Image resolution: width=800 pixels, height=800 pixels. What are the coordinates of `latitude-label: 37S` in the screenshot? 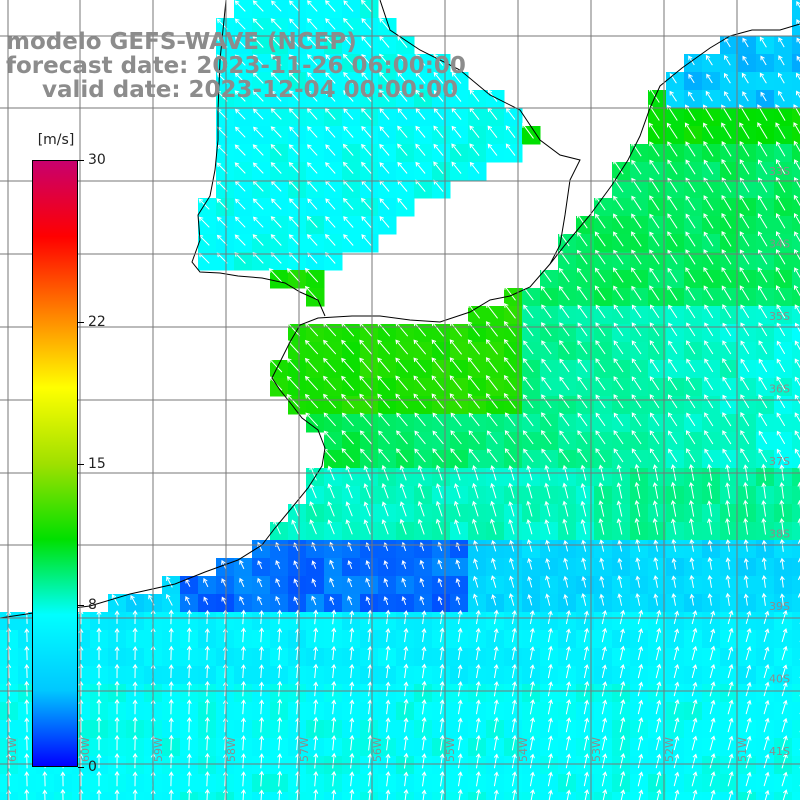 It's located at (779, 461).